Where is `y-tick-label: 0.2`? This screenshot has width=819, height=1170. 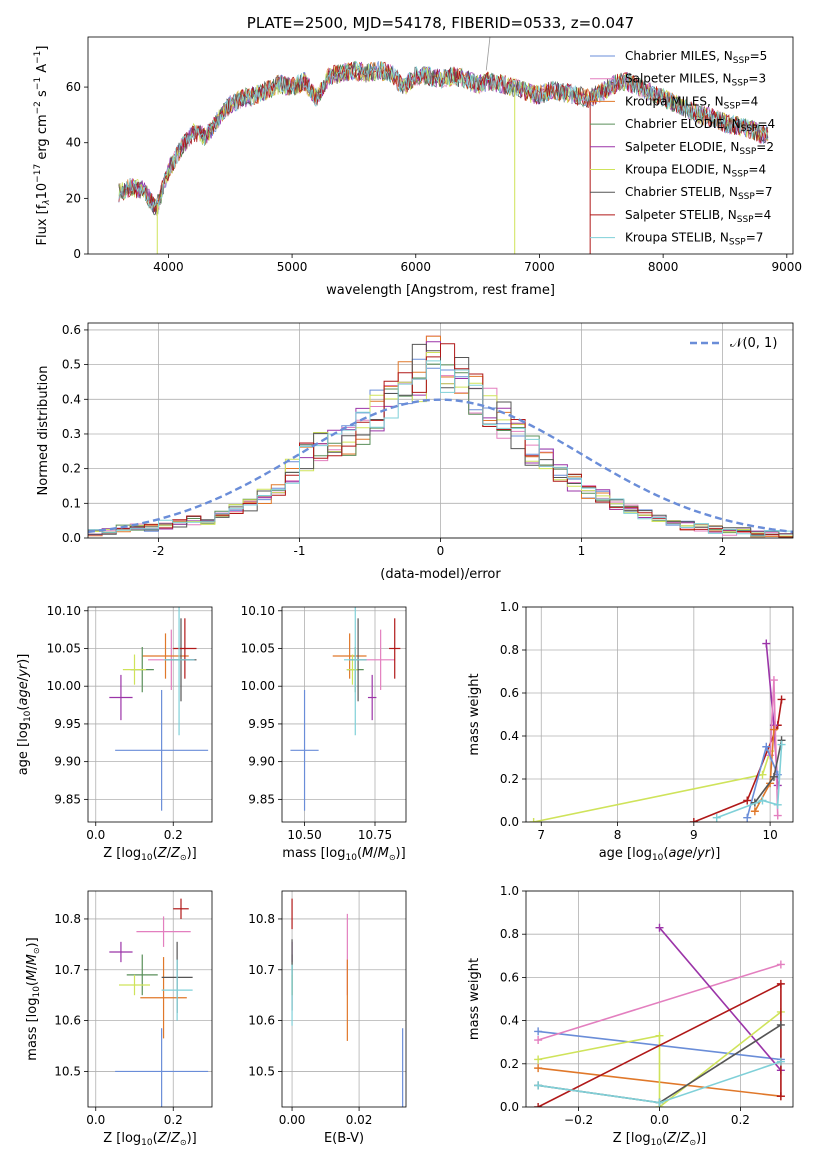 y-tick-label: 0.2 is located at coordinates (71, 469).